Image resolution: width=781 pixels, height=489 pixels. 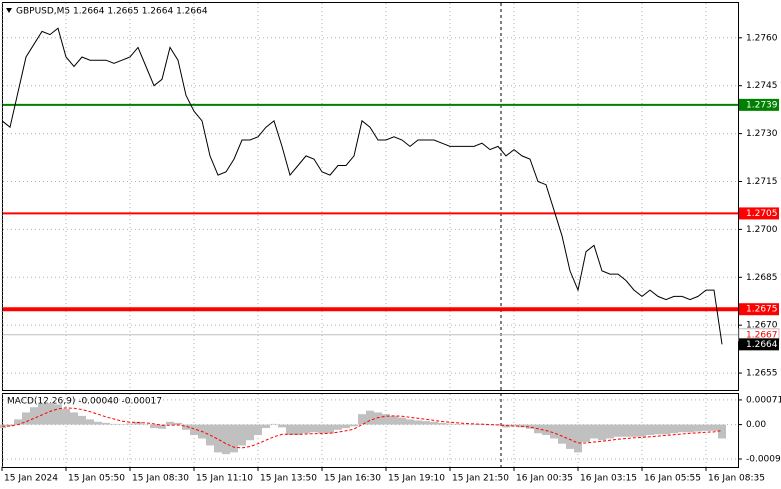 What do you see at coordinates (736, 479) in the screenshot?
I see `x-tick-label: 16 Jan 08:35` at bounding box center [736, 479].